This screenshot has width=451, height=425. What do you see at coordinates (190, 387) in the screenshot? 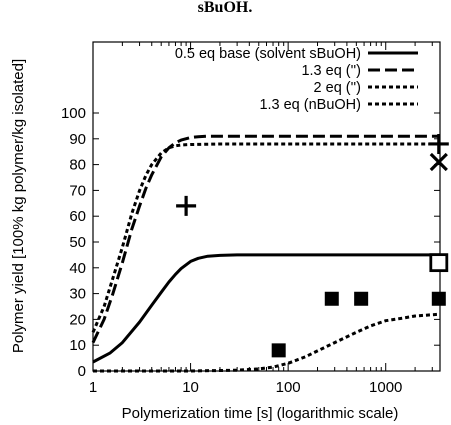
I see `x-tick-label: 10` at bounding box center [190, 387].